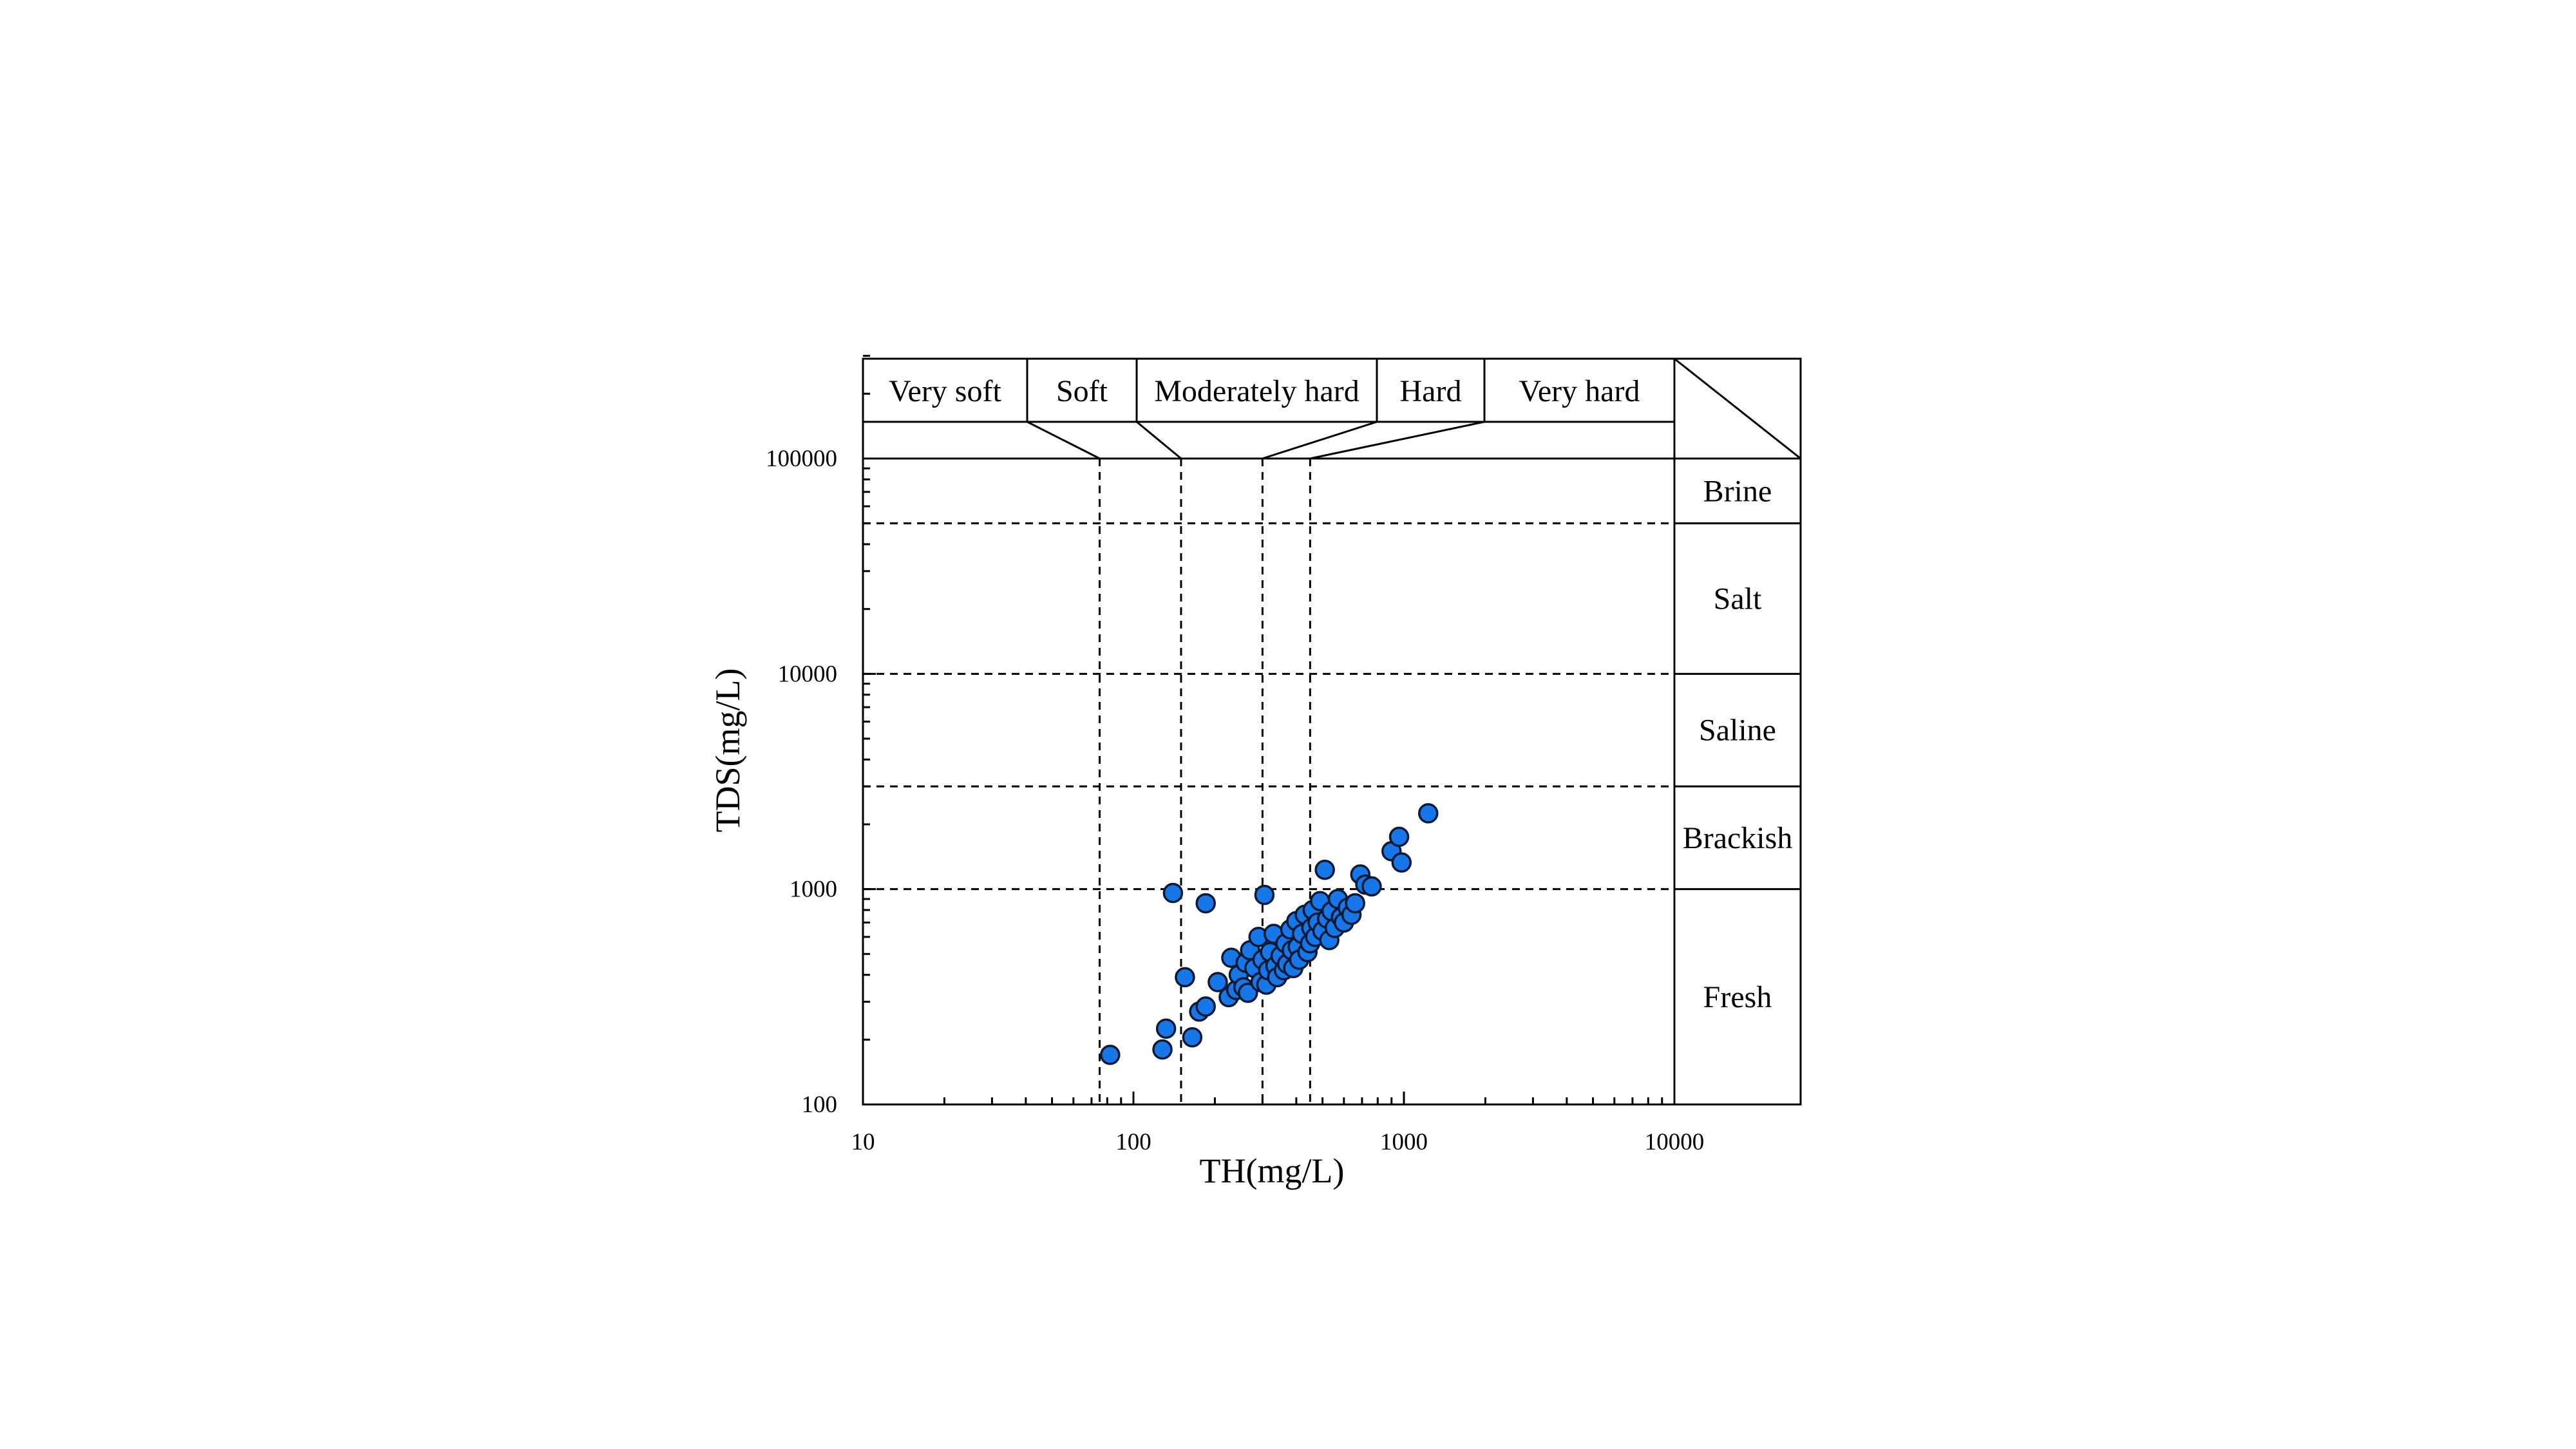  Describe the element at coordinates (1404, 1142) in the screenshot. I see `x-tick-label: 1000` at that location.